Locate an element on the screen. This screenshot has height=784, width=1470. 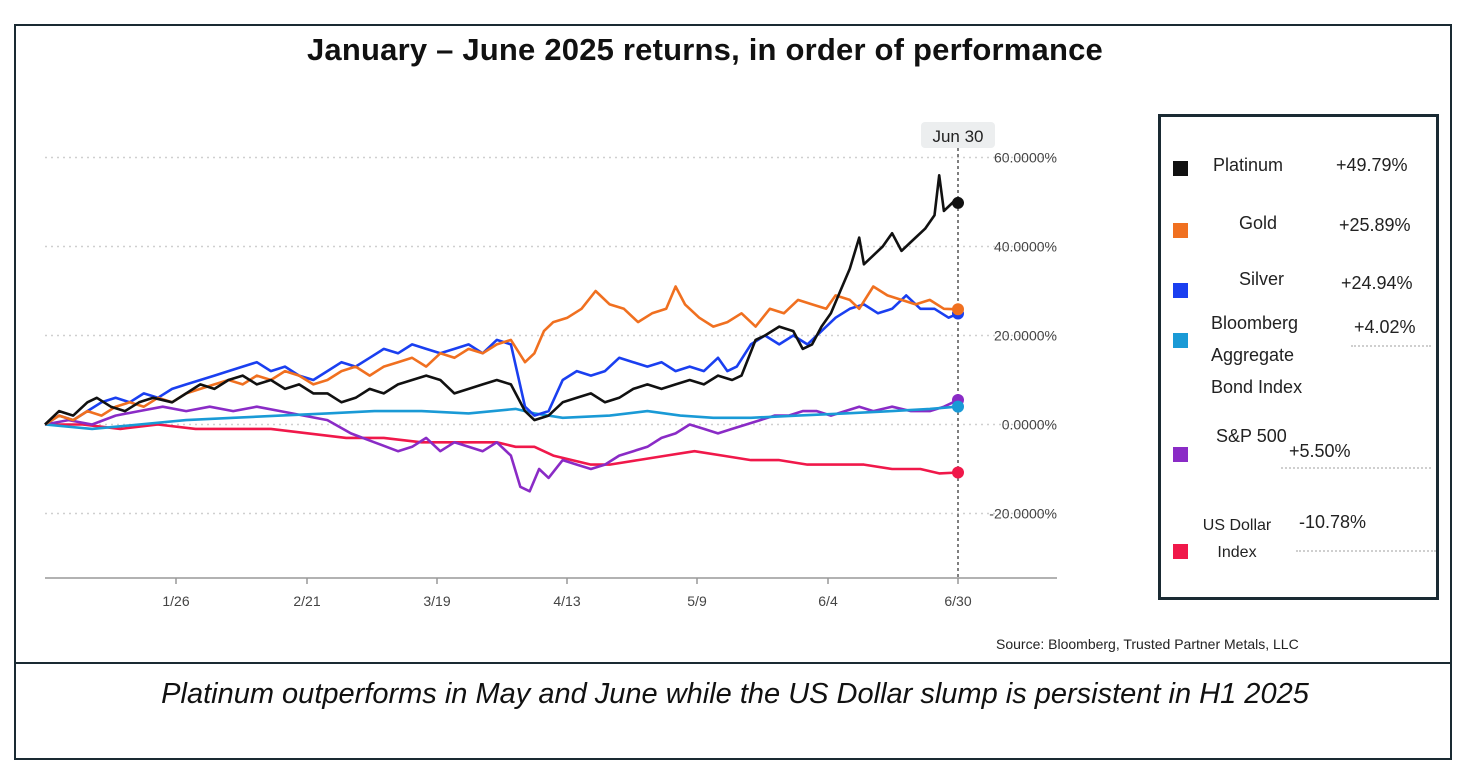
legend-label: US Dollar Index is located at coordinates (1237, 539).